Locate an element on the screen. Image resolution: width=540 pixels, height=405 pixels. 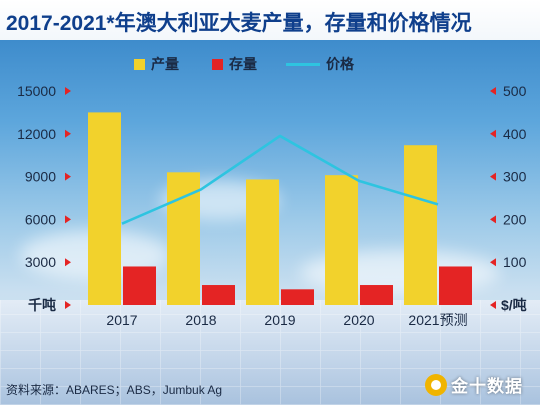
bar-production-2018 is located at coordinates (183, 238).